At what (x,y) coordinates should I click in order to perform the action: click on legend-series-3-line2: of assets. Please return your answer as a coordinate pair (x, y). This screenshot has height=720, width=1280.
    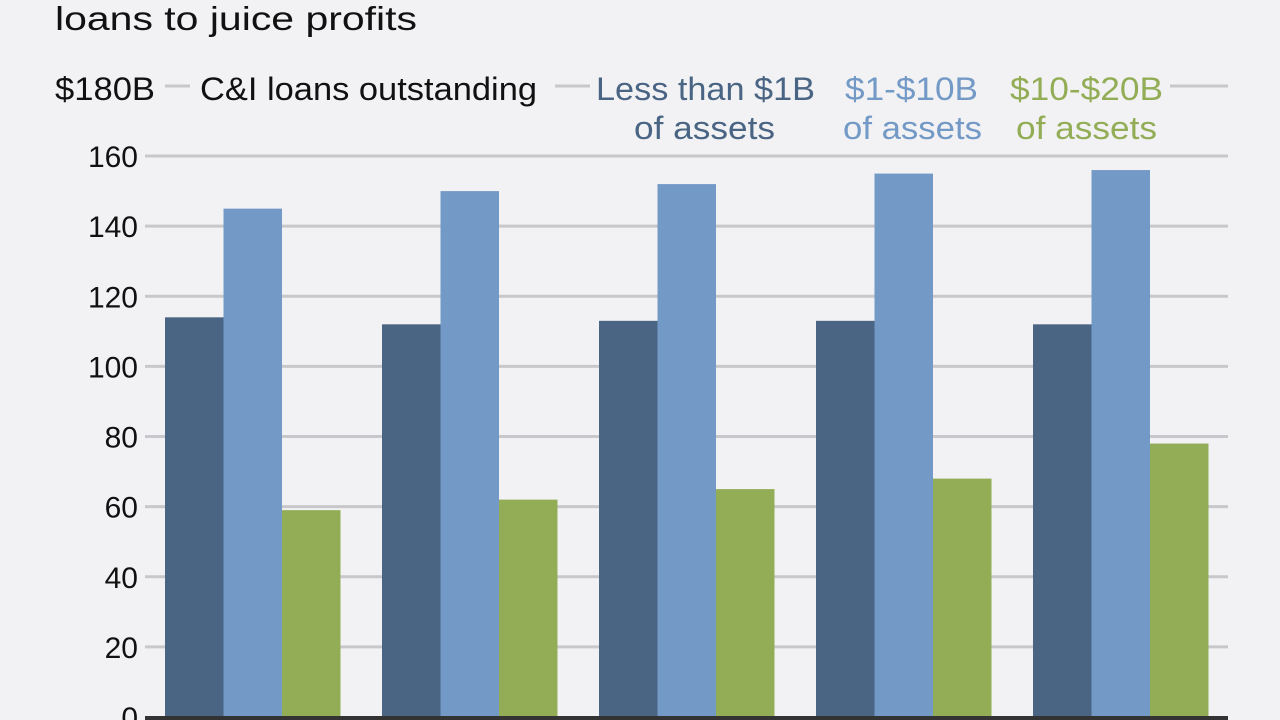
    Looking at the image, I should click on (1086, 128).